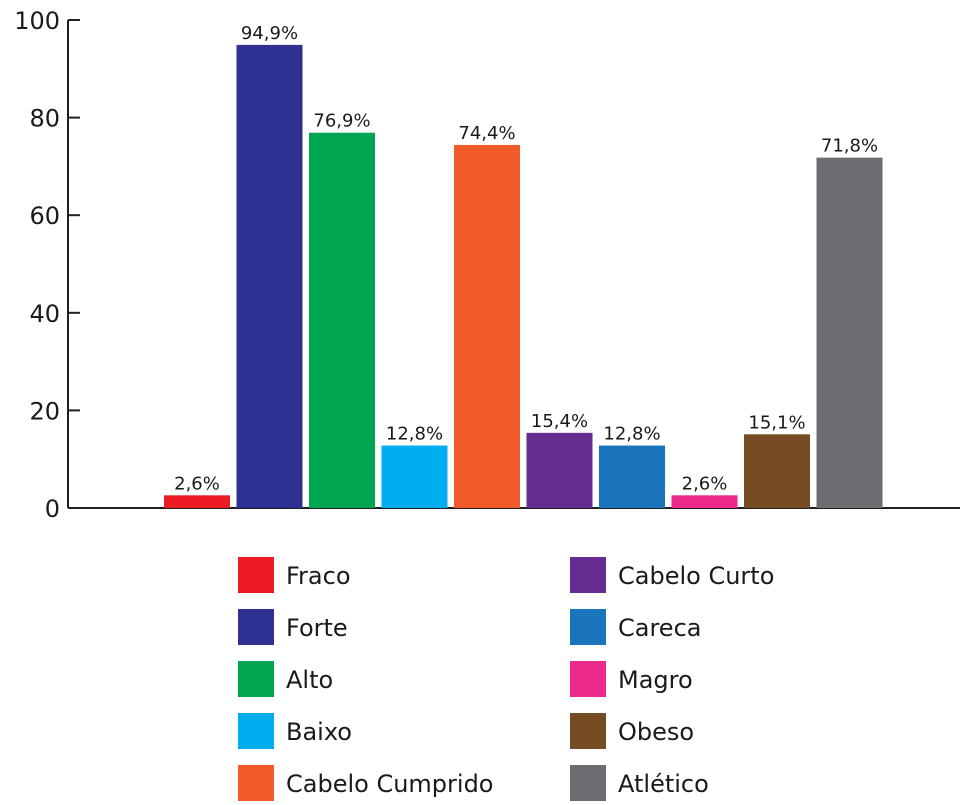 The image size is (962, 805). I want to click on legend-label: Forte, so click(317, 628).